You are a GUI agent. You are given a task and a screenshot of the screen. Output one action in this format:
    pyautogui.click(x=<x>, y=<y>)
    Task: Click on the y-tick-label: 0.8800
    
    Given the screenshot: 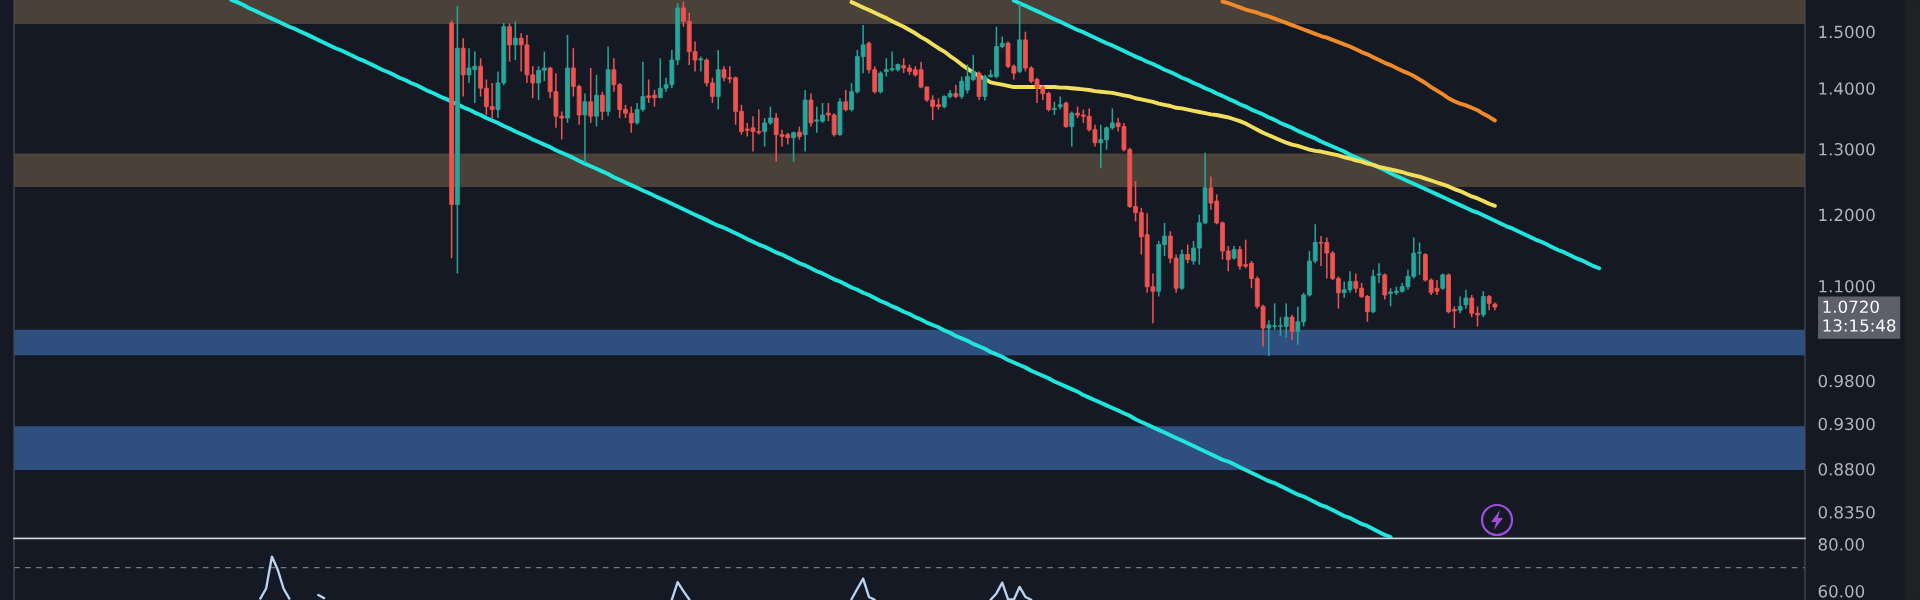 What is the action you would take?
    pyautogui.click(x=1846, y=469)
    